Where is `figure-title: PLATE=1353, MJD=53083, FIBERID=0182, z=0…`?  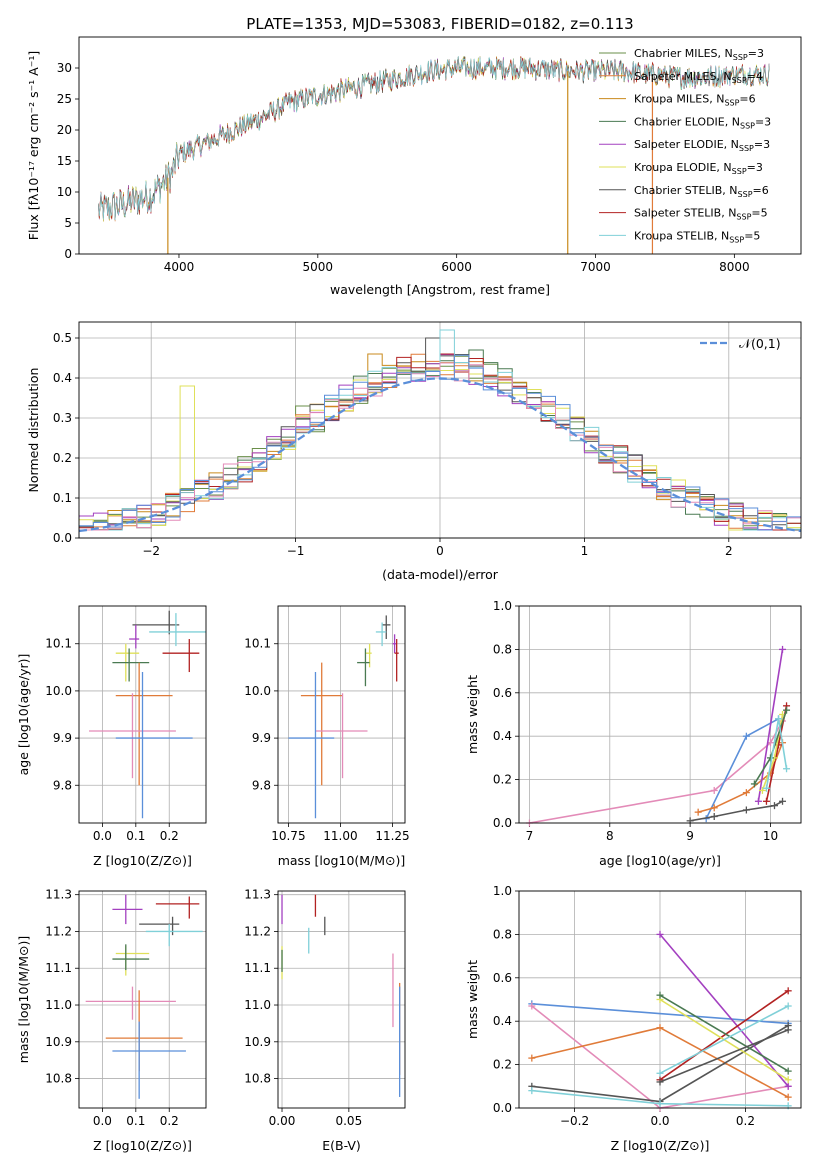 figure-title: PLATE=1353, MJD=53083, FIBERID=0182, z=0… is located at coordinates (439, 24).